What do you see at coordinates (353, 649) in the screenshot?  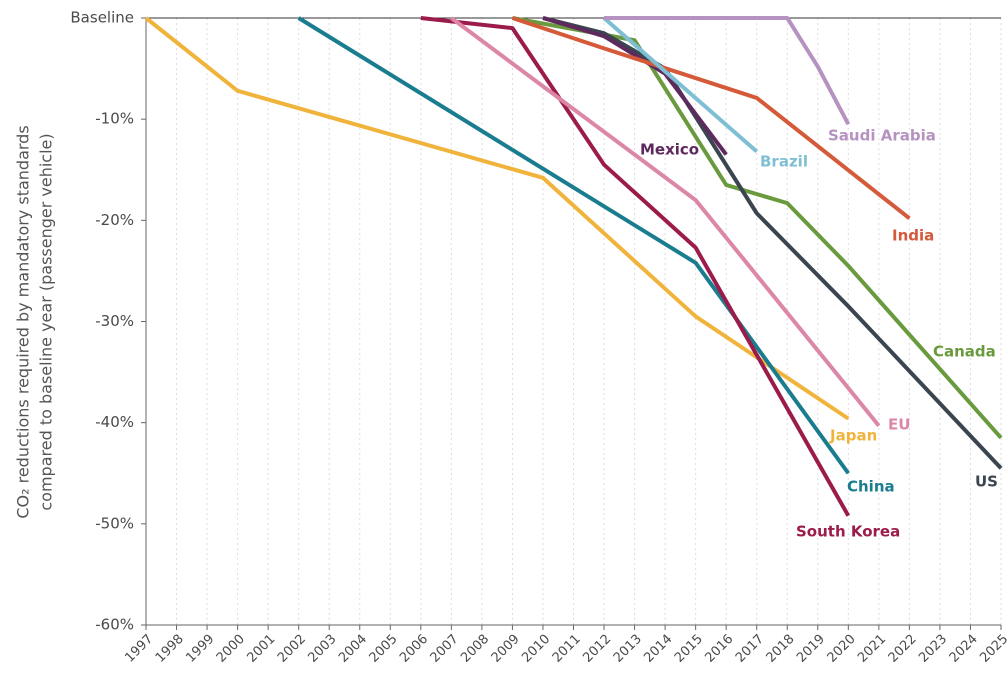 I see `x-tick-label: 2004` at bounding box center [353, 649].